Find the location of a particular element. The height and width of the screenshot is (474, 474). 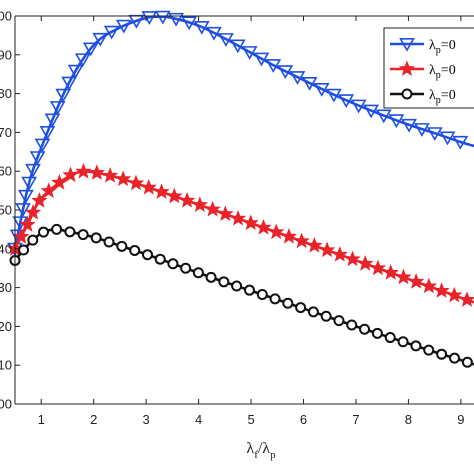

x-axis-label-main: λ is located at coordinates (250, 448).